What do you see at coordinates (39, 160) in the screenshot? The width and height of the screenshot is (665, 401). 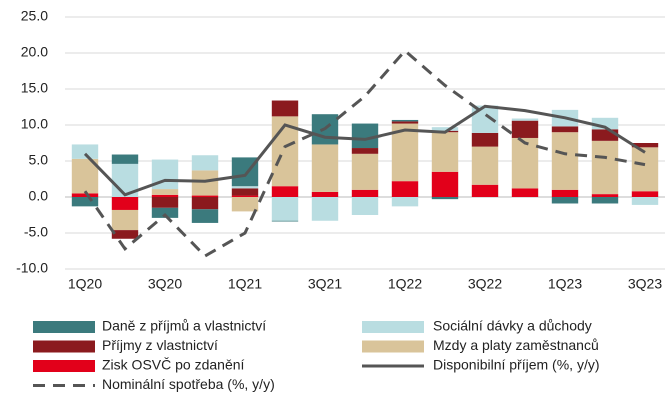 I see `y-tick-label: 5.0` at bounding box center [39, 160].